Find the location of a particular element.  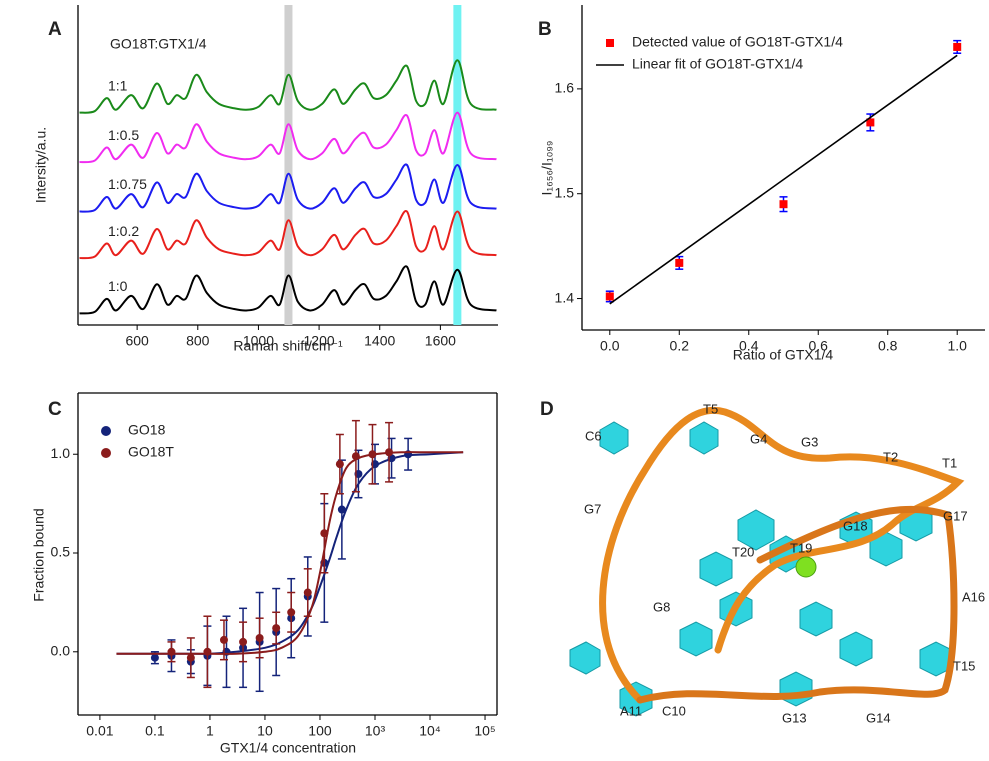

y-axis-label: Fraction bound is located at coordinates (39, 554).